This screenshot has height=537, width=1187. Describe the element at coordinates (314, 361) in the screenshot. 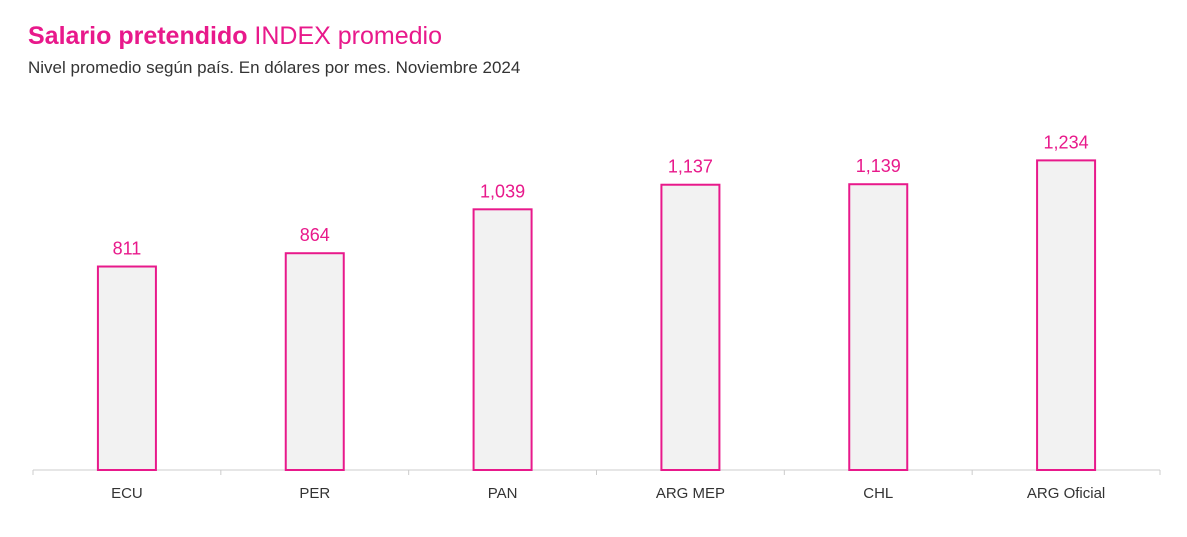

I see `bar-per` at that location.